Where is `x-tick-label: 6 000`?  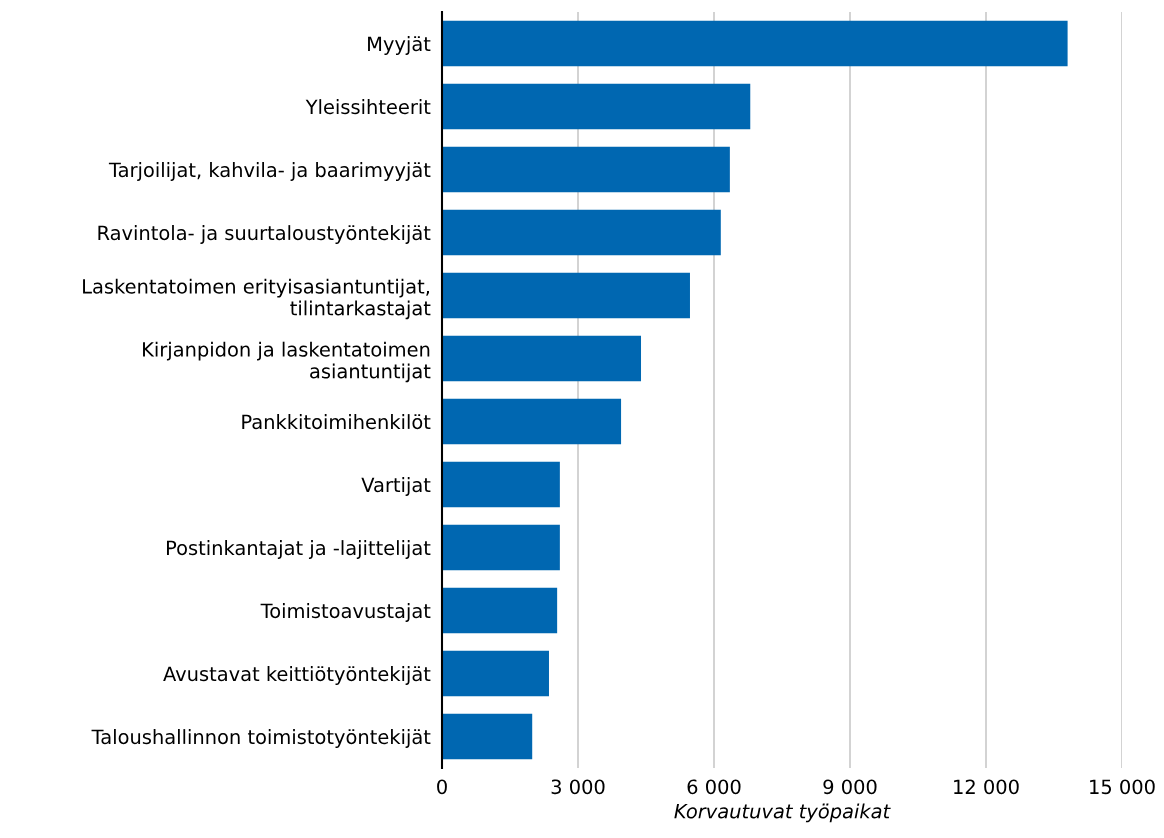 x-tick-label: 6 000 is located at coordinates (714, 787).